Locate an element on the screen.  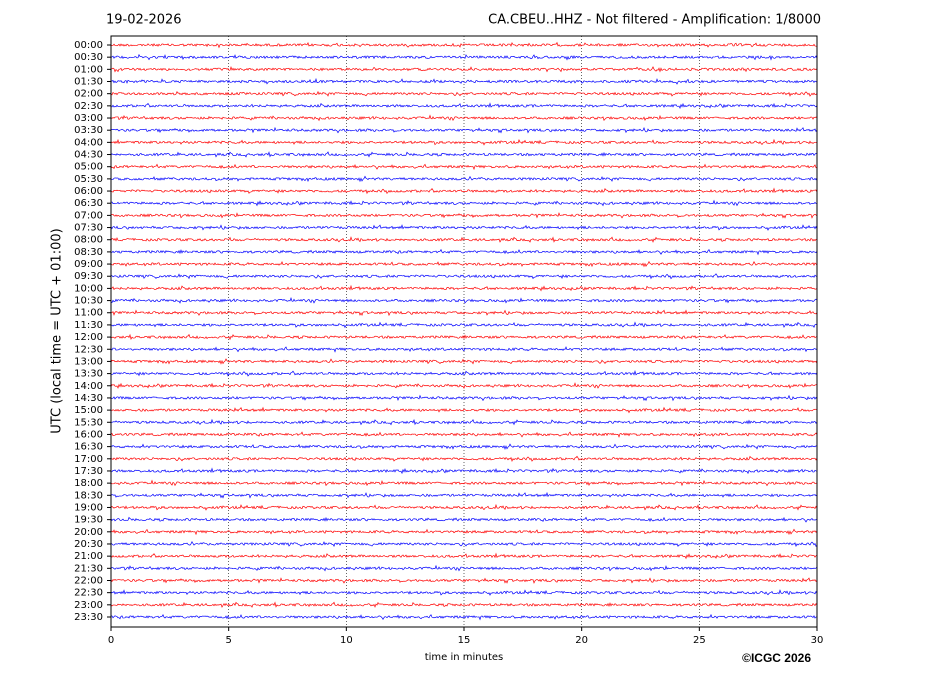
y-tick-label: 01:30 is located at coordinates (88, 82).